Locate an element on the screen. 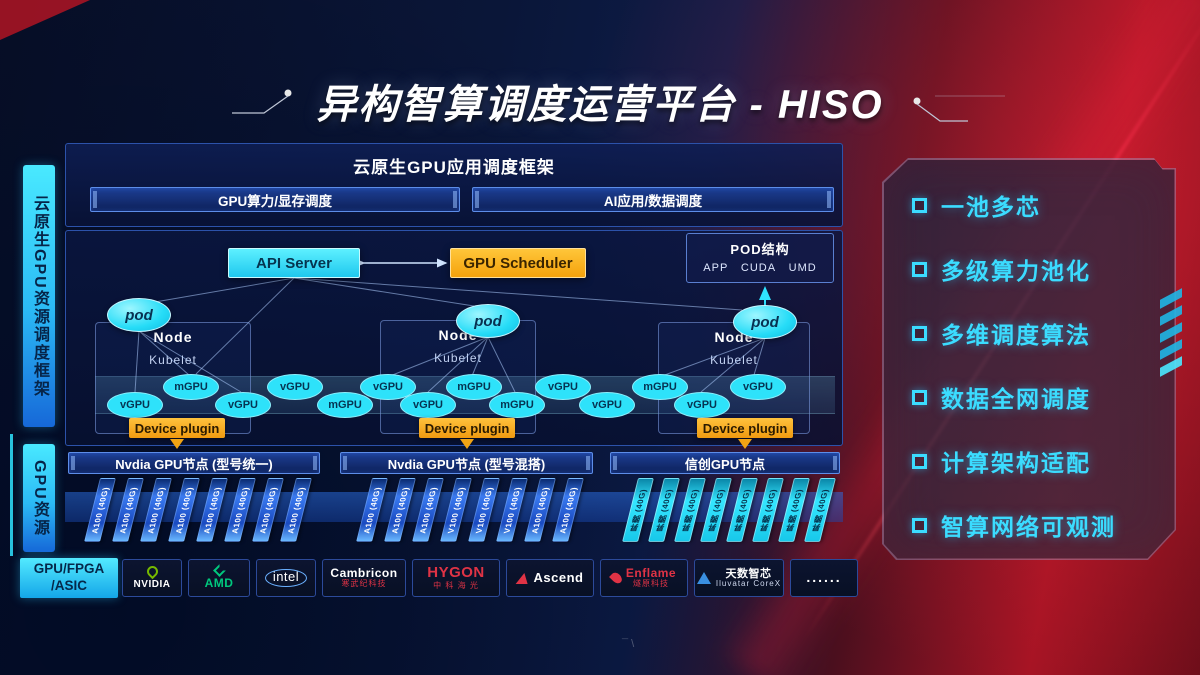  iluvatar-triangle-icon is located at coordinates (703, 578).